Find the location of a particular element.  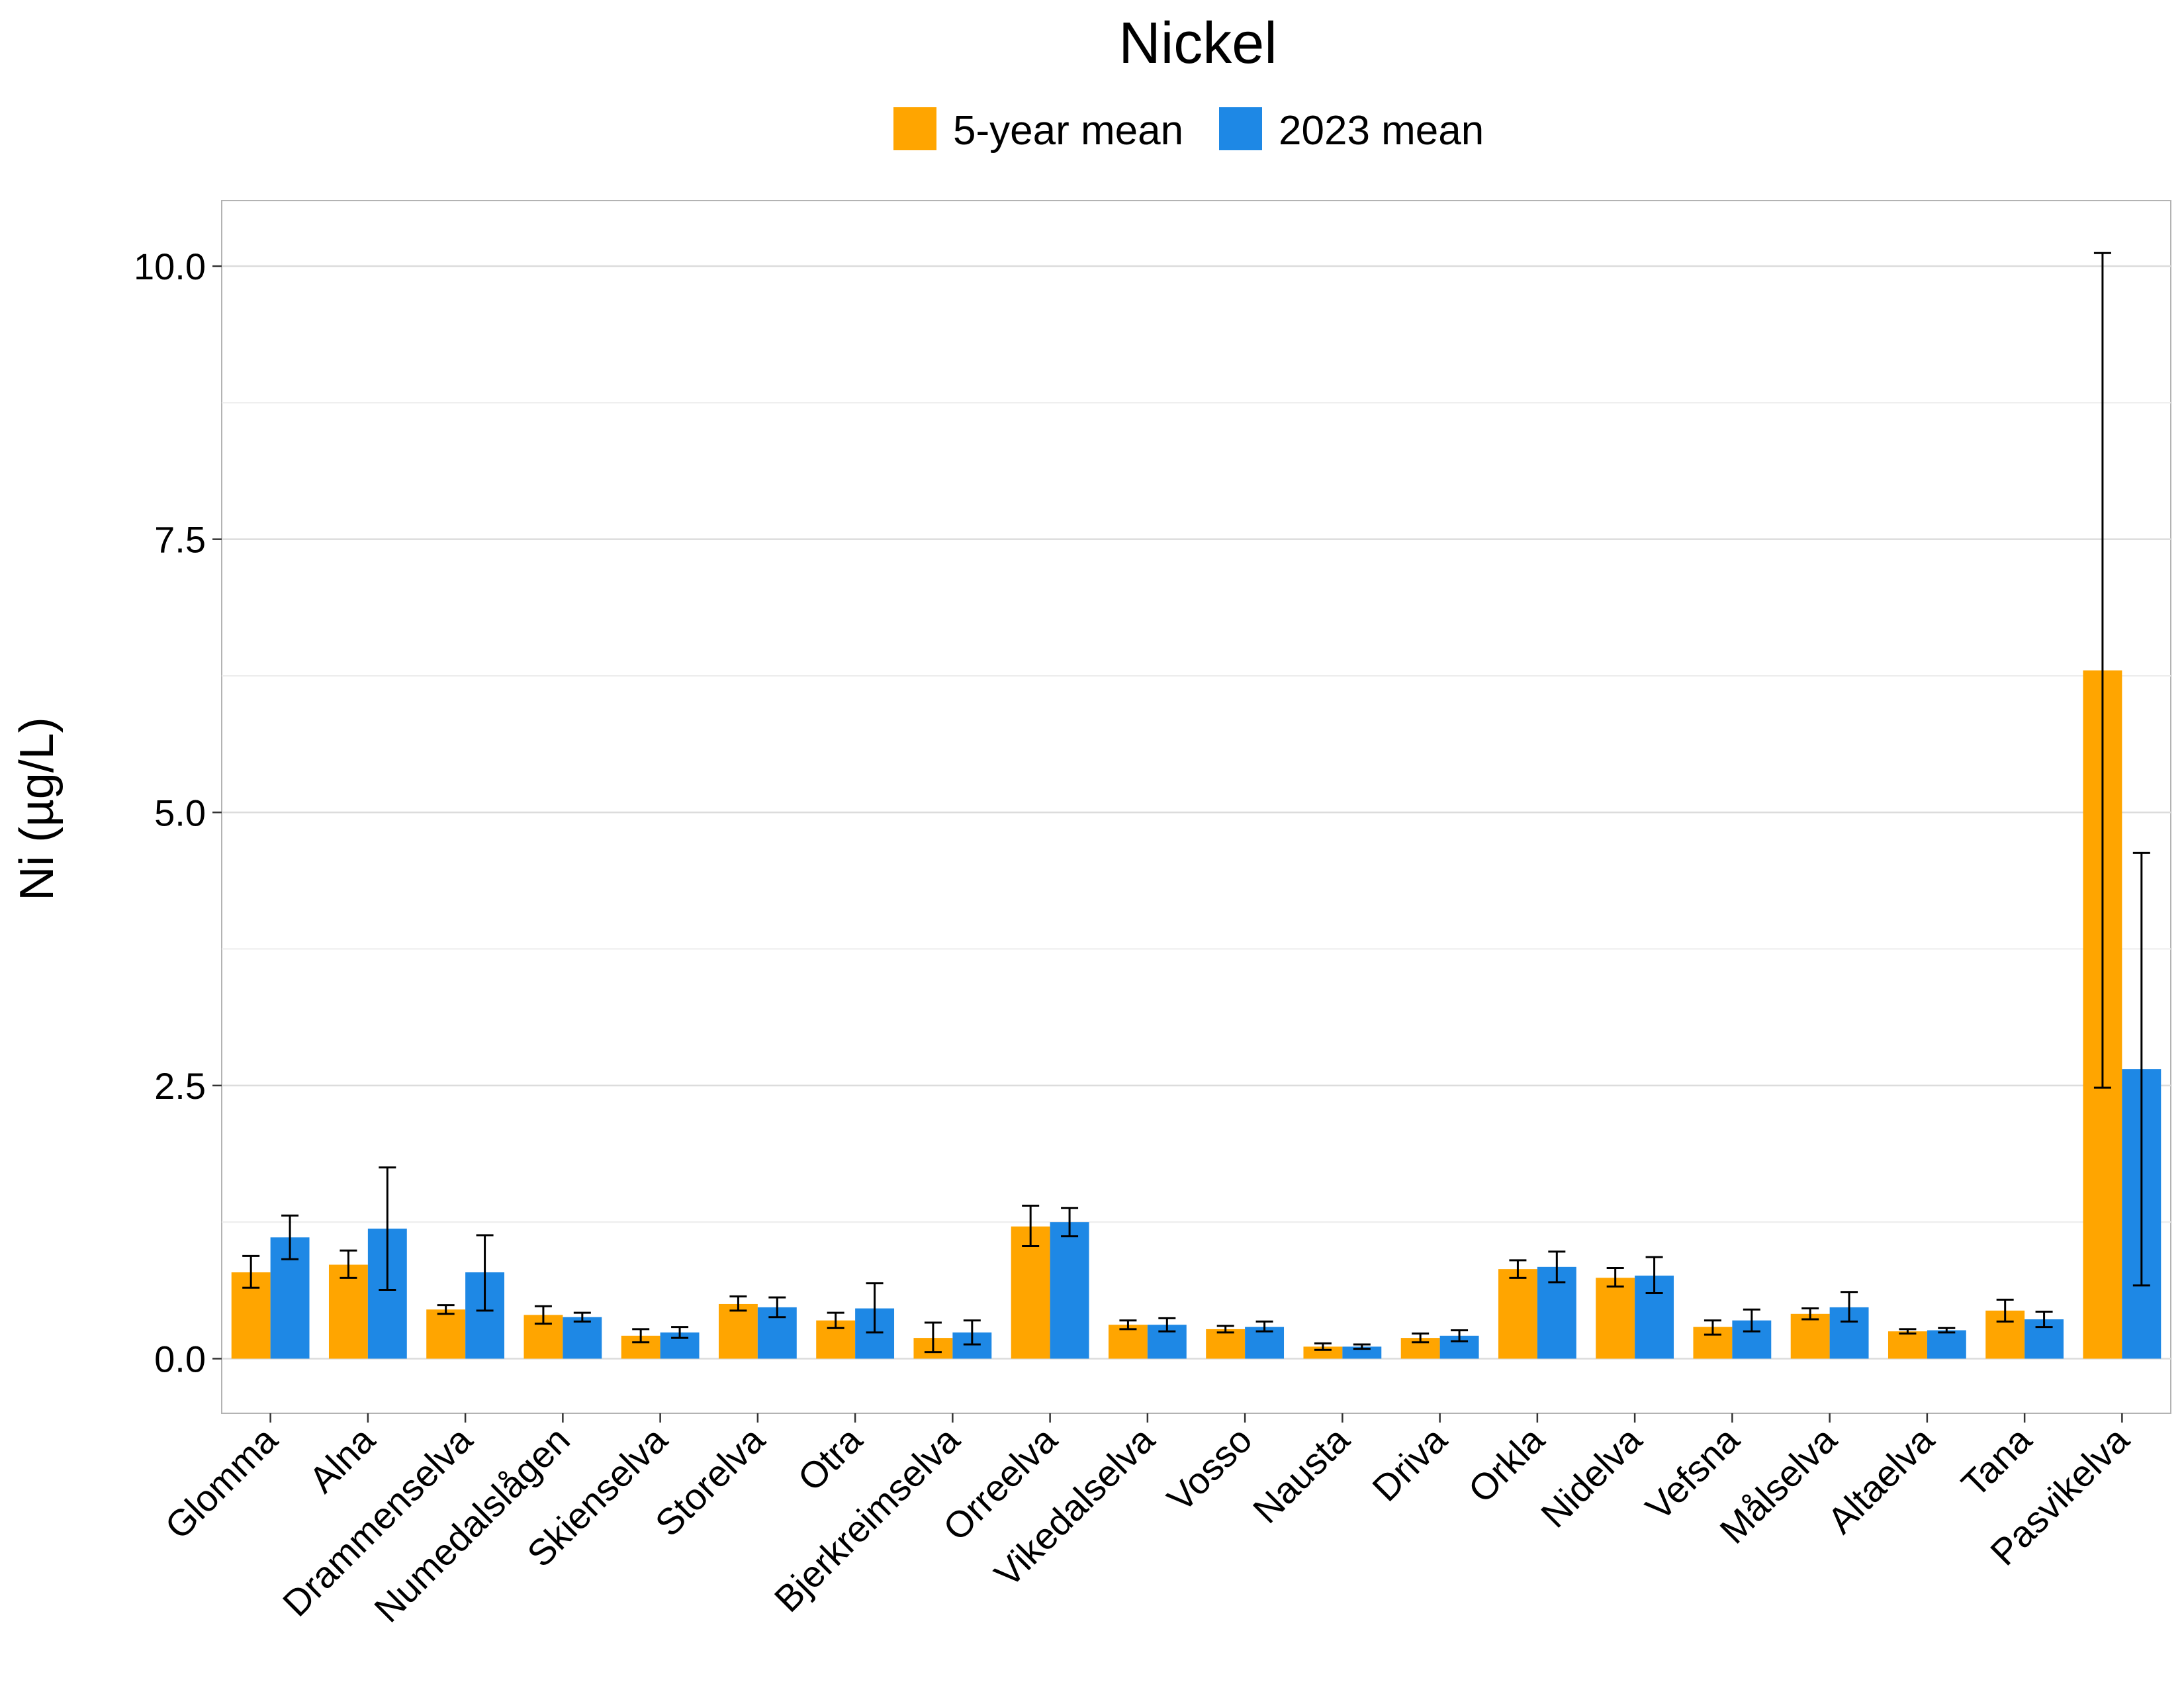

x-tick-label: Otra is located at coordinates (830, 1458).